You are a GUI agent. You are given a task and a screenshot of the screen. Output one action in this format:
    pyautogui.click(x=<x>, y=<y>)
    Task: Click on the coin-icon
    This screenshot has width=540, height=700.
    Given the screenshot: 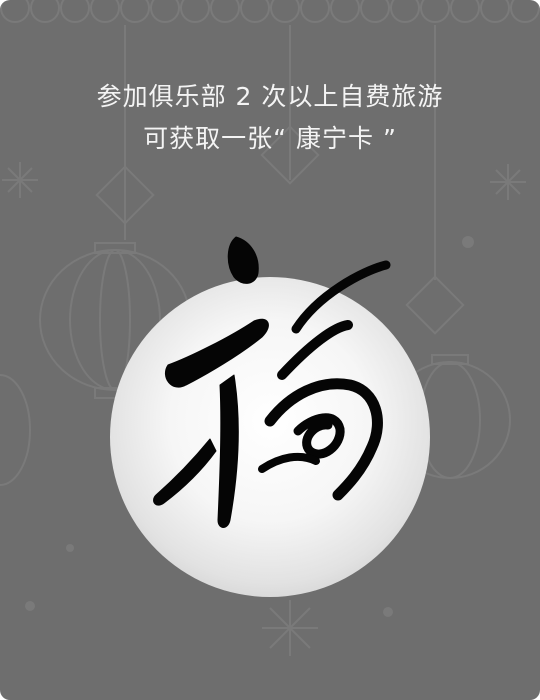 What is the action you would take?
    pyautogui.click(x=270, y=11)
    